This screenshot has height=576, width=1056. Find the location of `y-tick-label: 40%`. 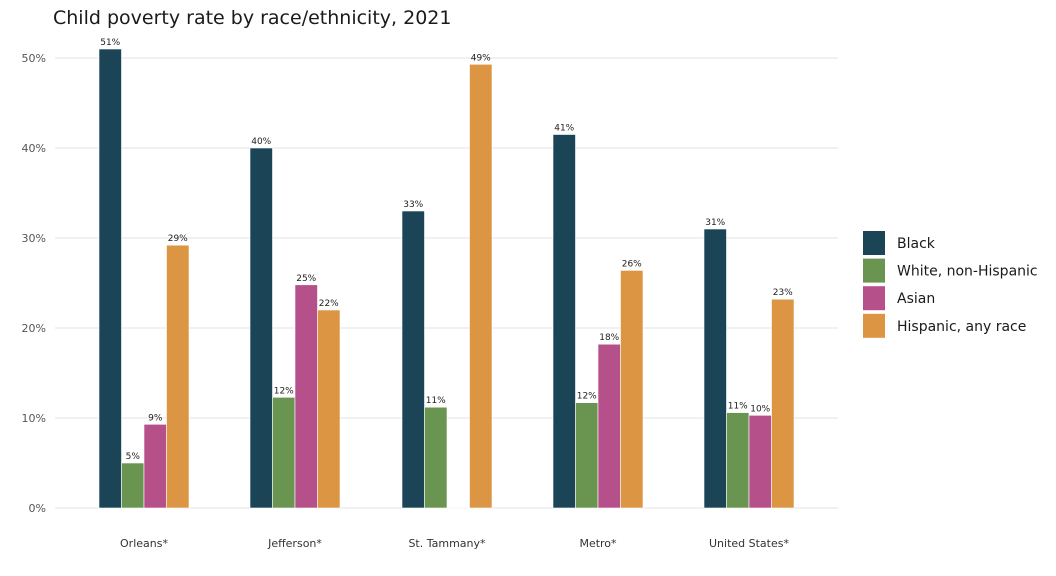

y-tick-label: 40% is located at coordinates (34, 148).